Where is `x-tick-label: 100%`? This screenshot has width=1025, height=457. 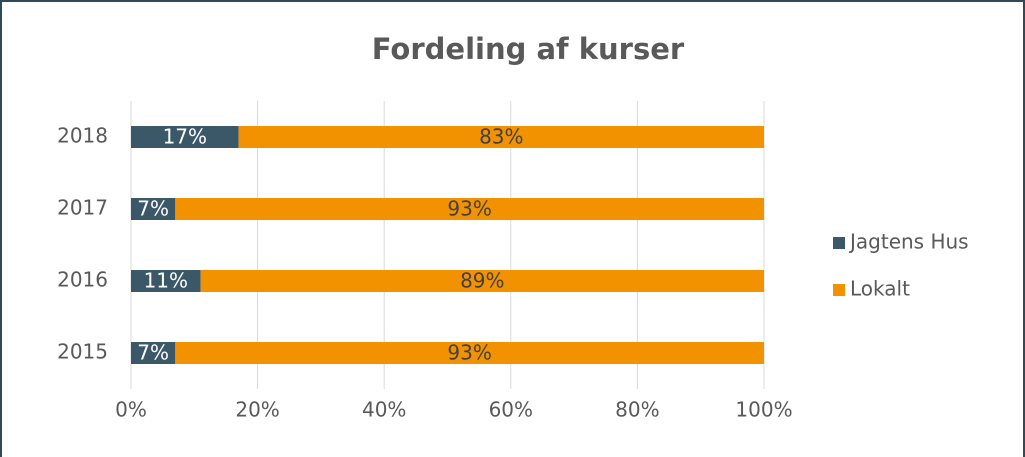 x-tick-label: 100% is located at coordinates (763, 410).